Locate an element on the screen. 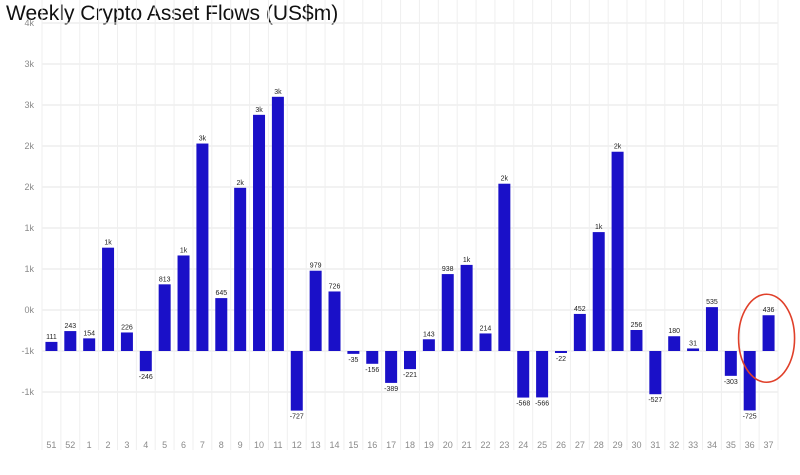 This screenshot has height=475, width=800. data-label: -727 is located at coordinates (297, 417).